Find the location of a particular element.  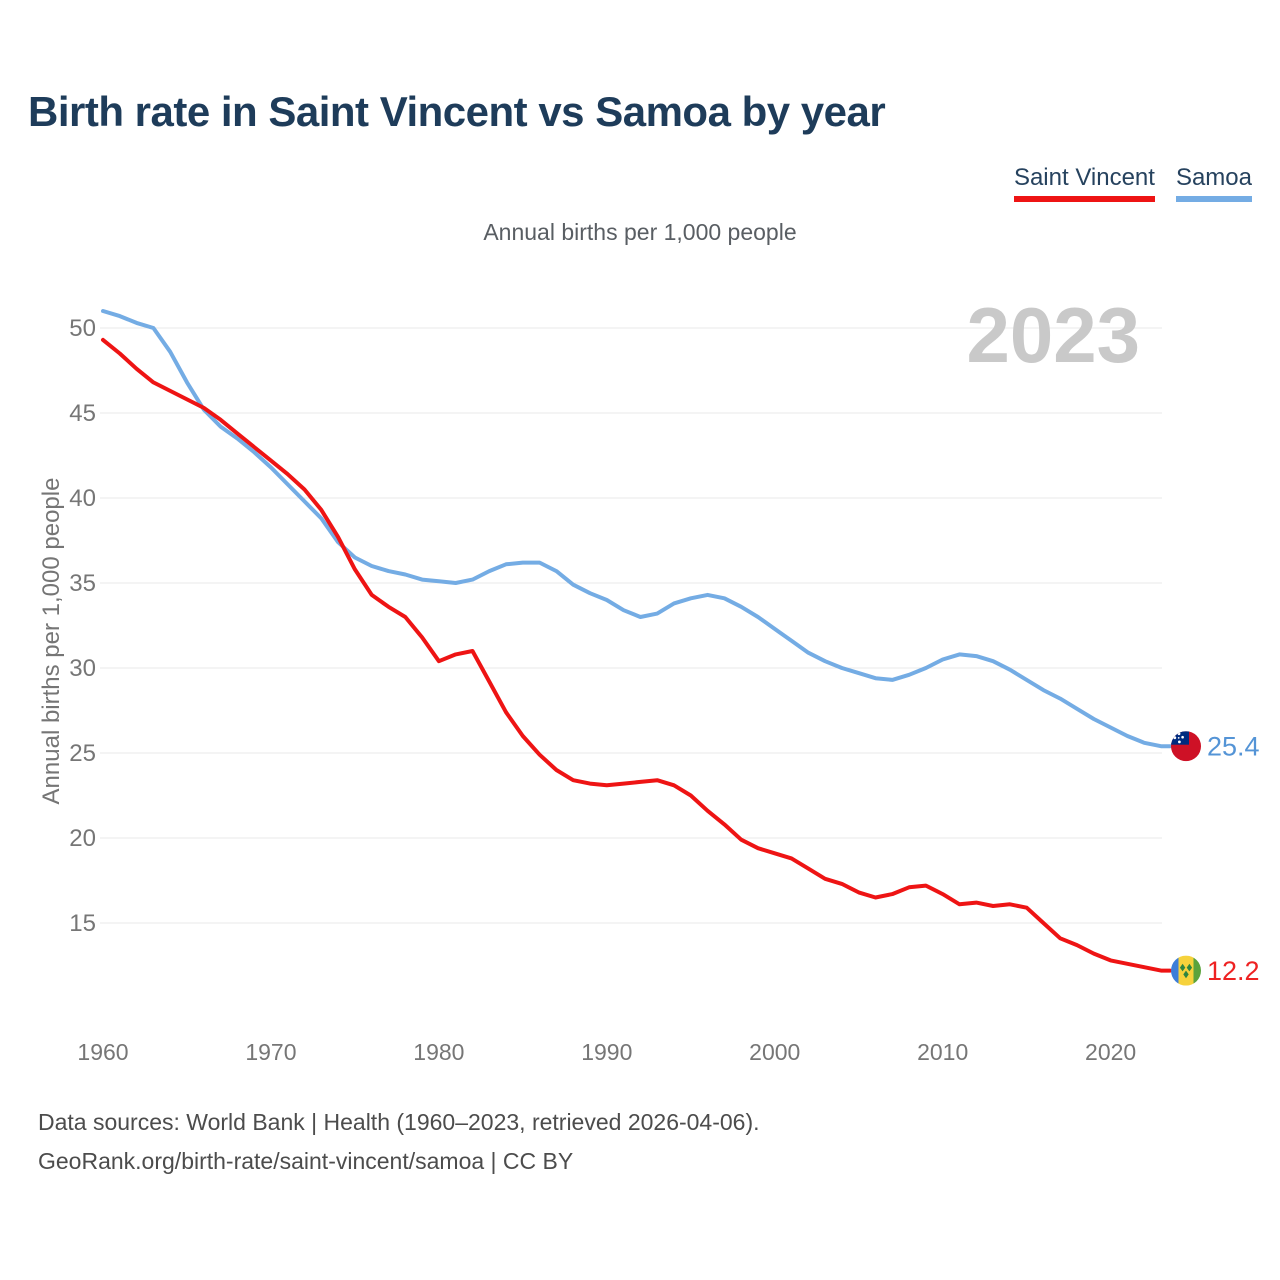

y-tick-label-30: 30 is located at coordinates (82, 668).